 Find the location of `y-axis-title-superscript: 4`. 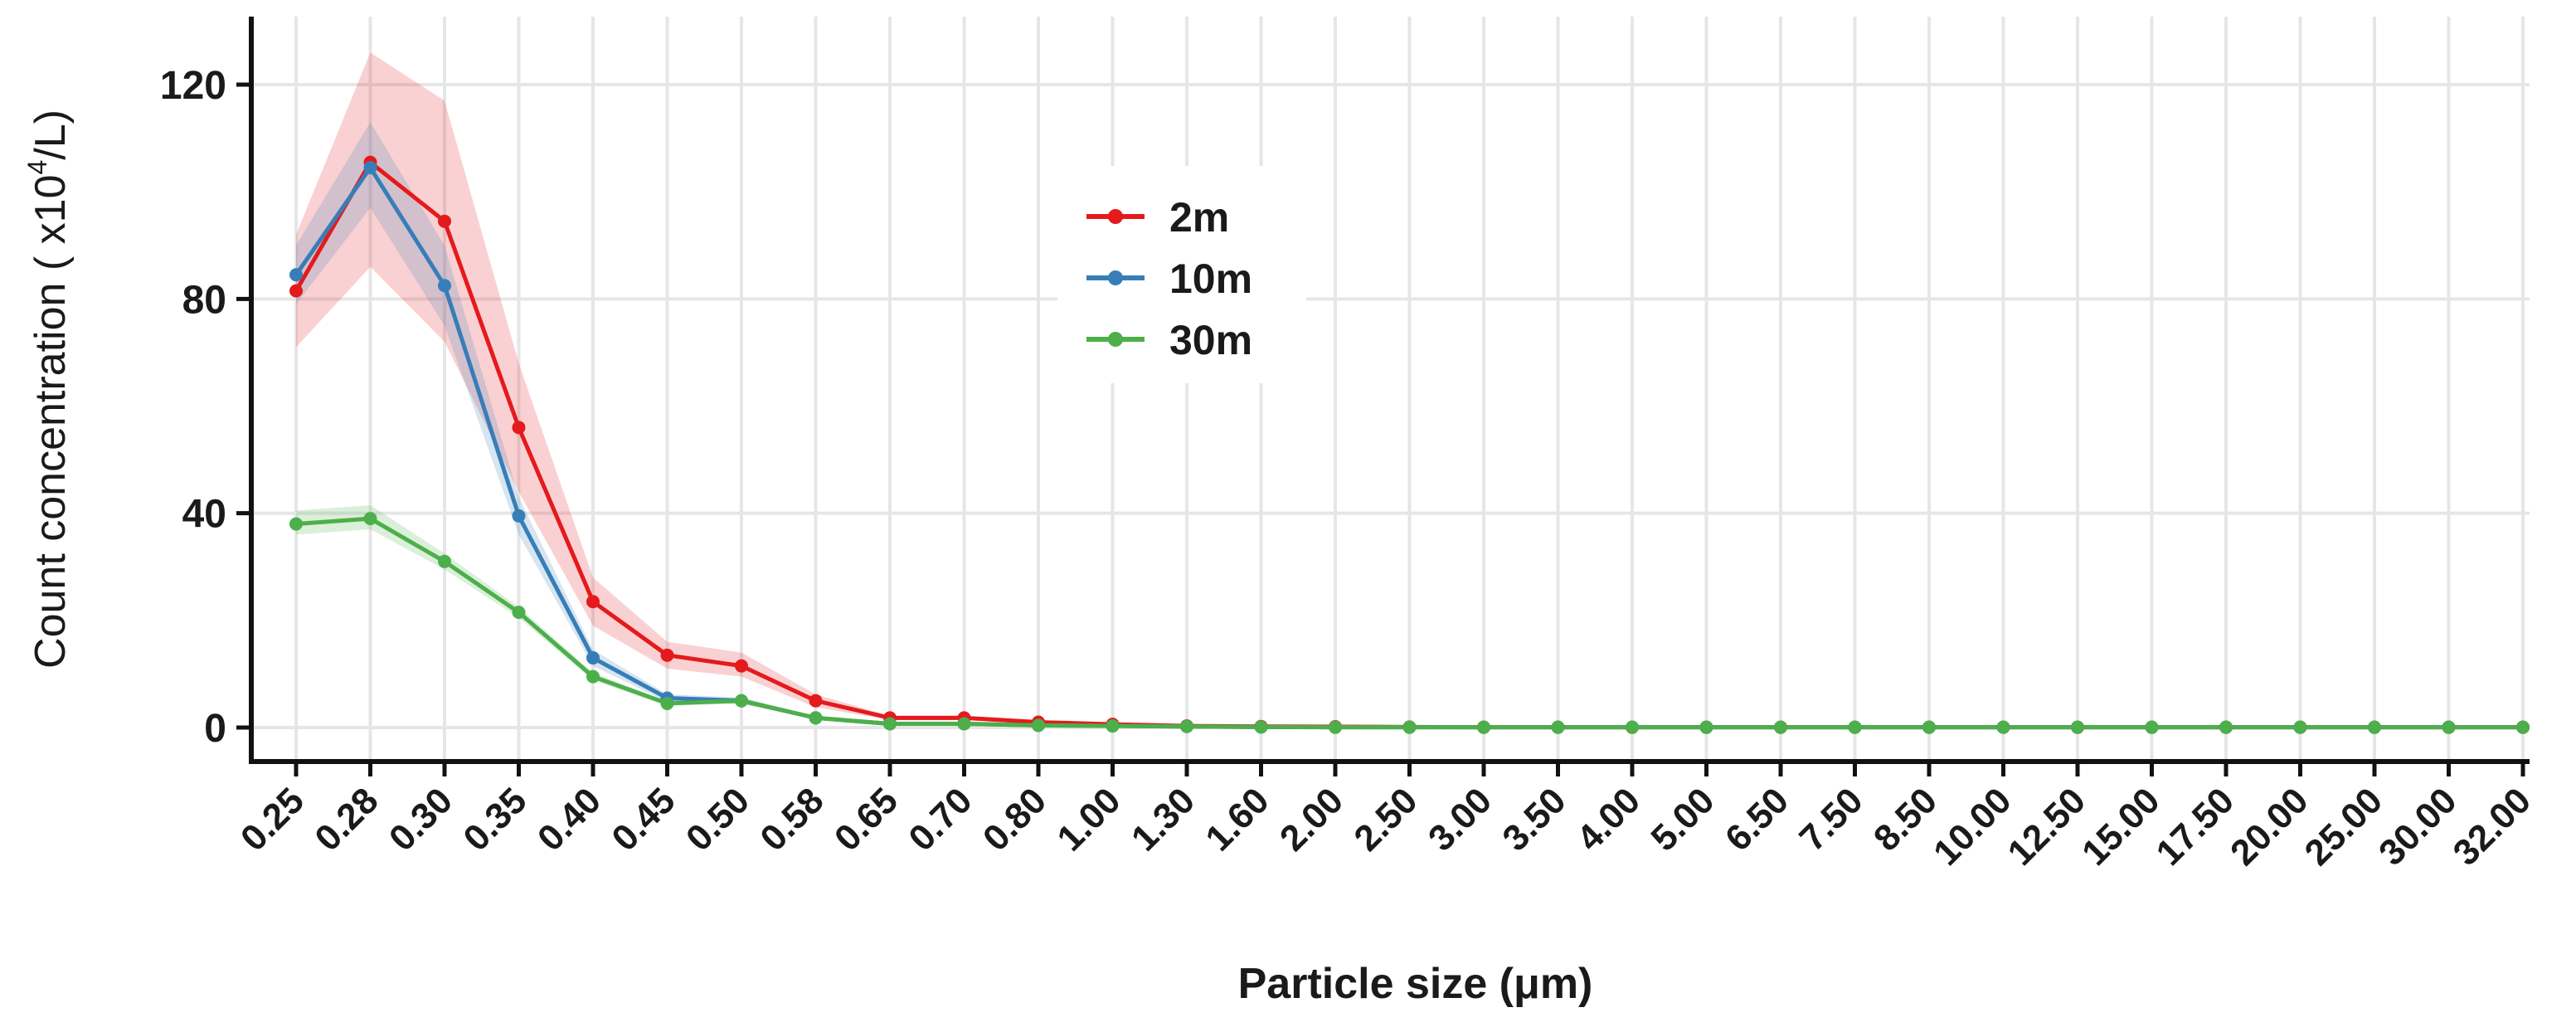

y-axis-title-superscript: 4 is located at coordinates (37, 167).